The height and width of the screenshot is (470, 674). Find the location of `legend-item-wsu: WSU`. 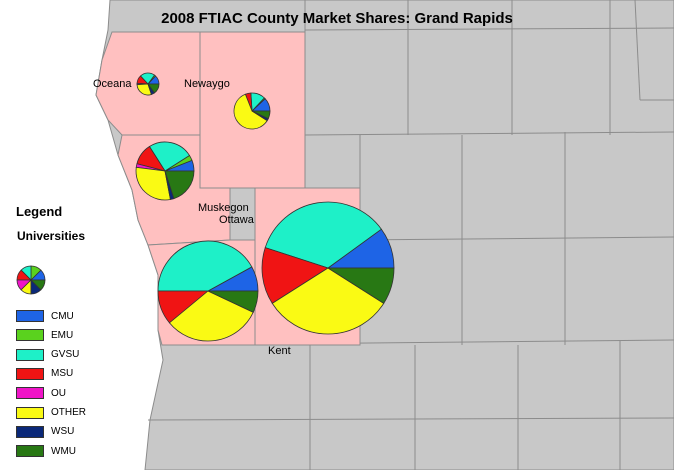

legend-item-wsu: WSU is located at coordinates (45, 432).